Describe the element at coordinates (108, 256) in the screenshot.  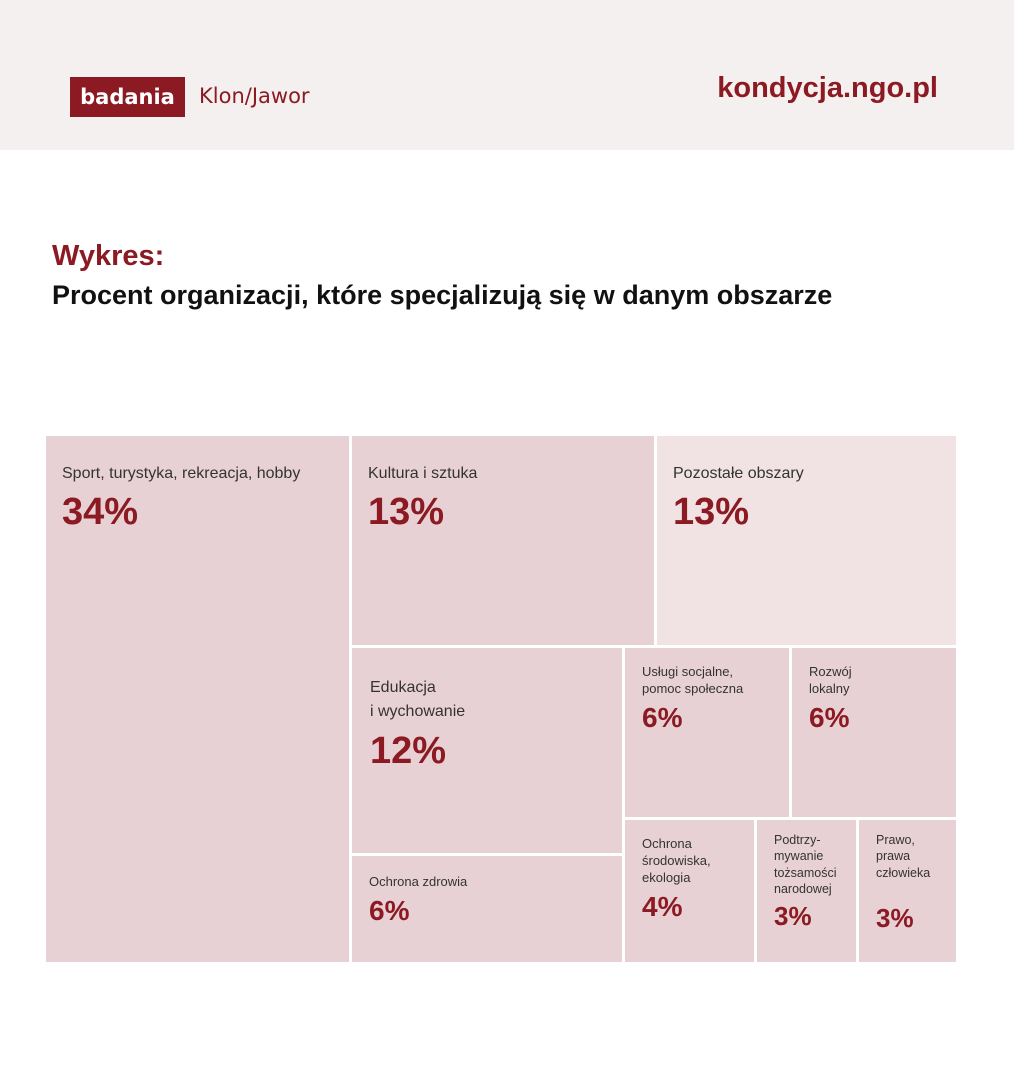
I see `chart-title: Wykres:` at that location.